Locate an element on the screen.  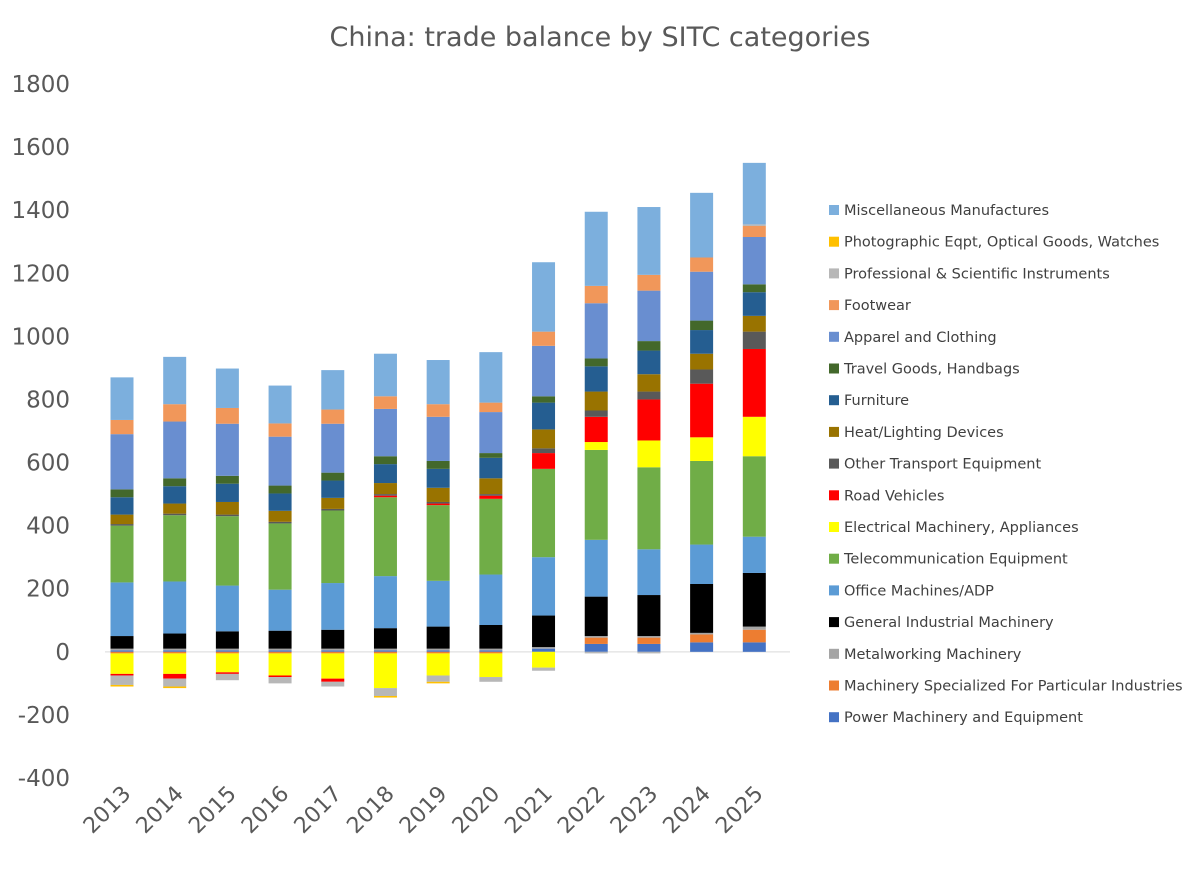
legend-item: Professional & Scientific Instruments is located at coordinates (969, 274).